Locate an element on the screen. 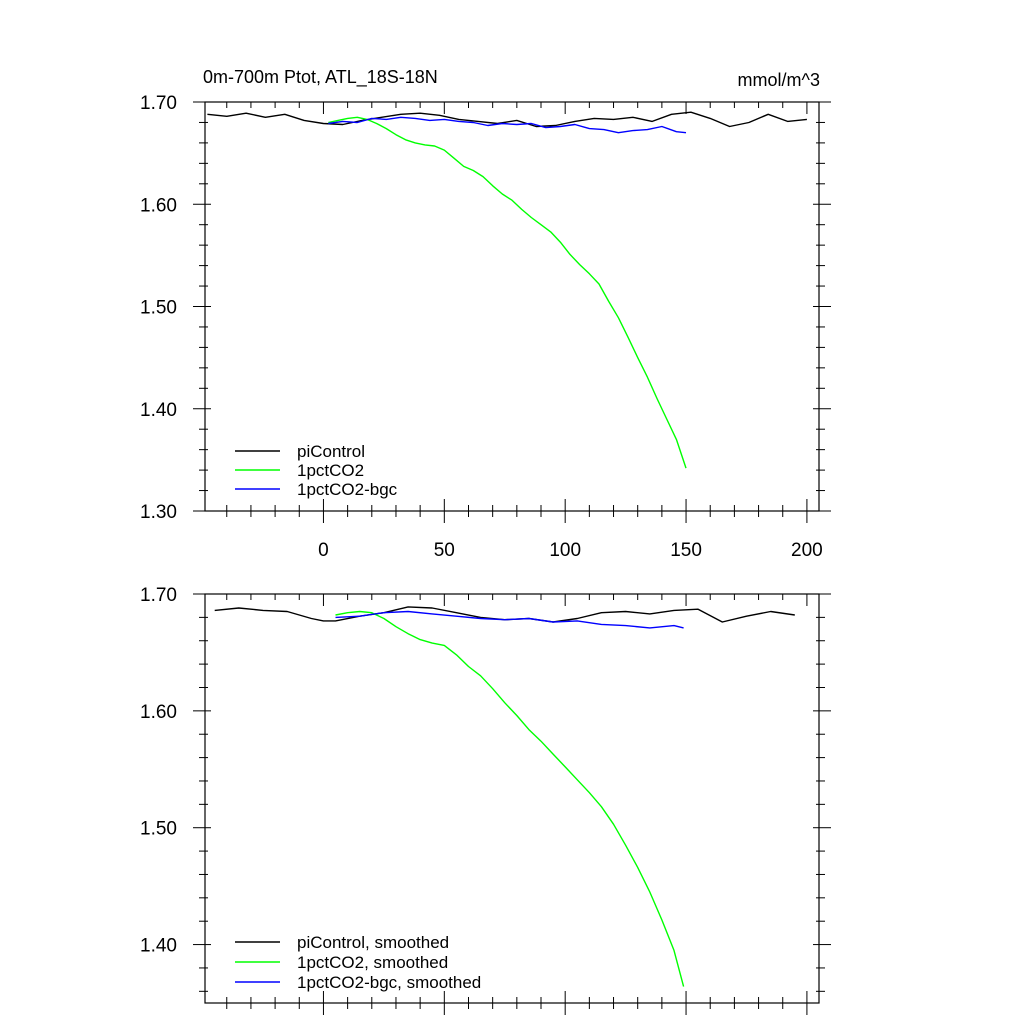 This screenshot has width=1024, height=1024. x-tick-label: 50 is located at coordinates (444, 550).